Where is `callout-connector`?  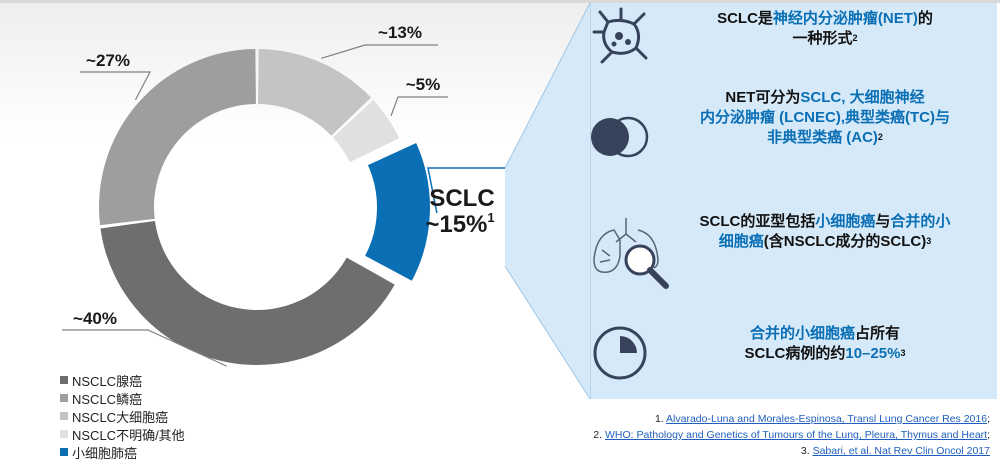 callout-connector is located at coordinates (547, 201).